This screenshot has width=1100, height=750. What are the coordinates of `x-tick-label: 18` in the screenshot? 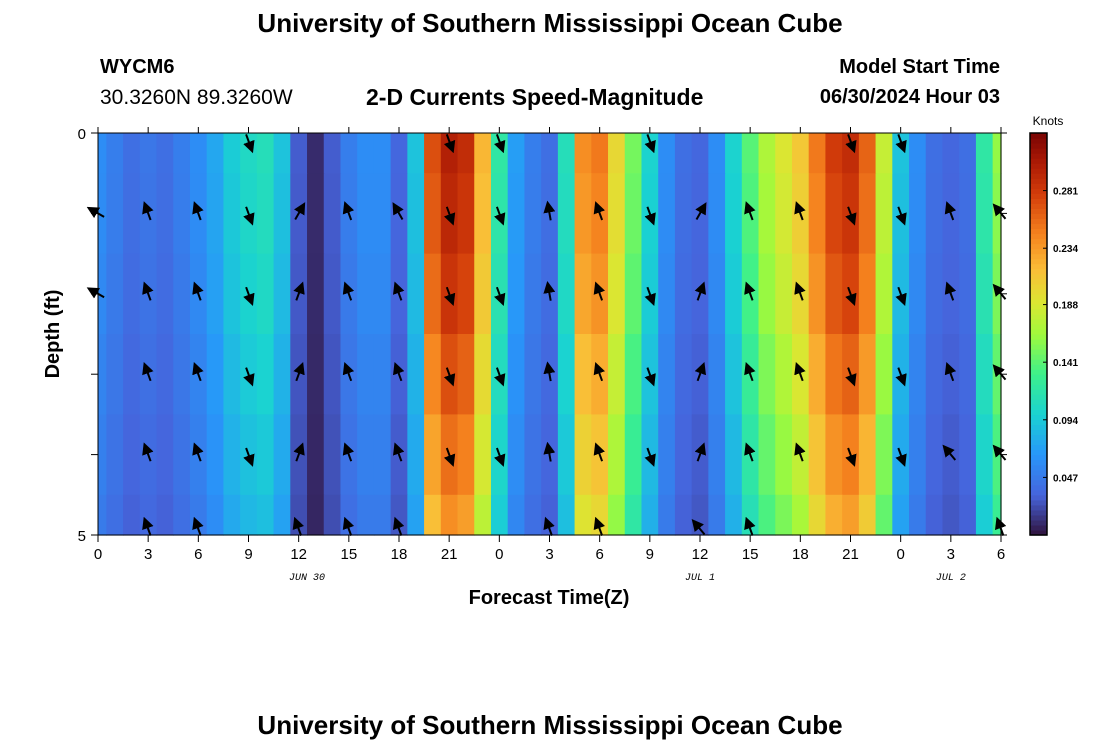 It's located at (800, 554).